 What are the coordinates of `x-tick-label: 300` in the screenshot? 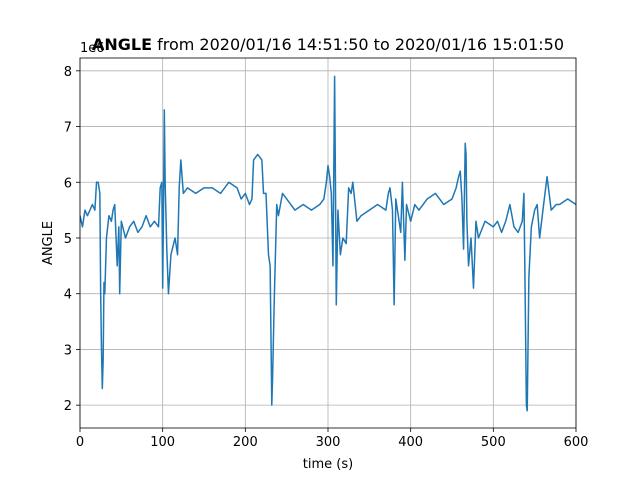 It's located at (328, 442).